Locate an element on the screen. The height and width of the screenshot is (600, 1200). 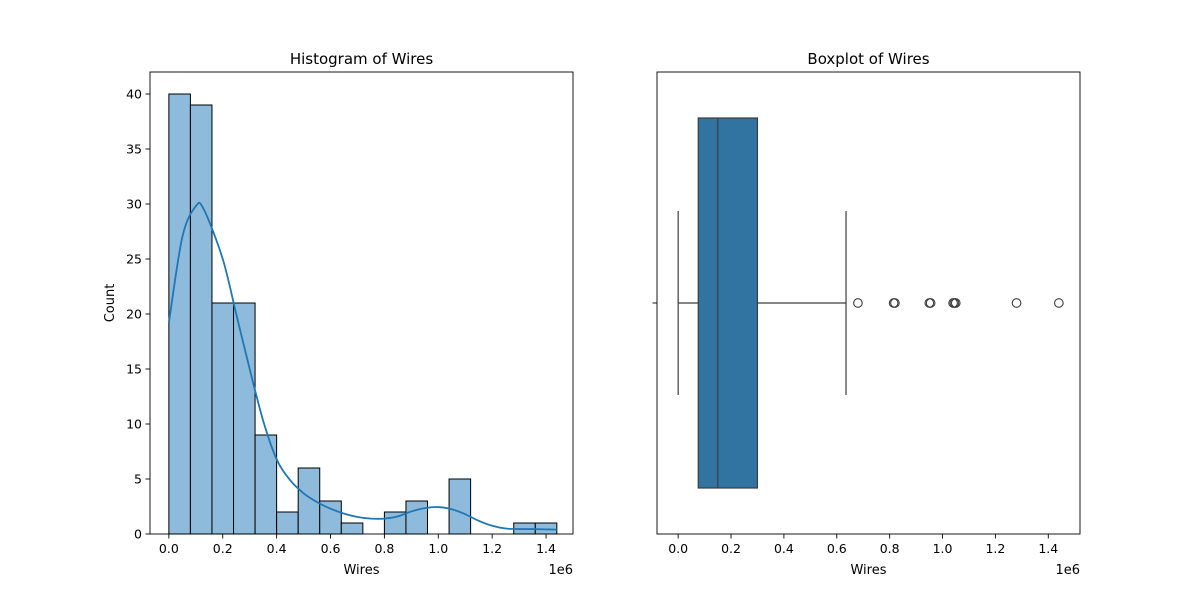
y-tick-label: 15 is located at coordinates (134, 369).